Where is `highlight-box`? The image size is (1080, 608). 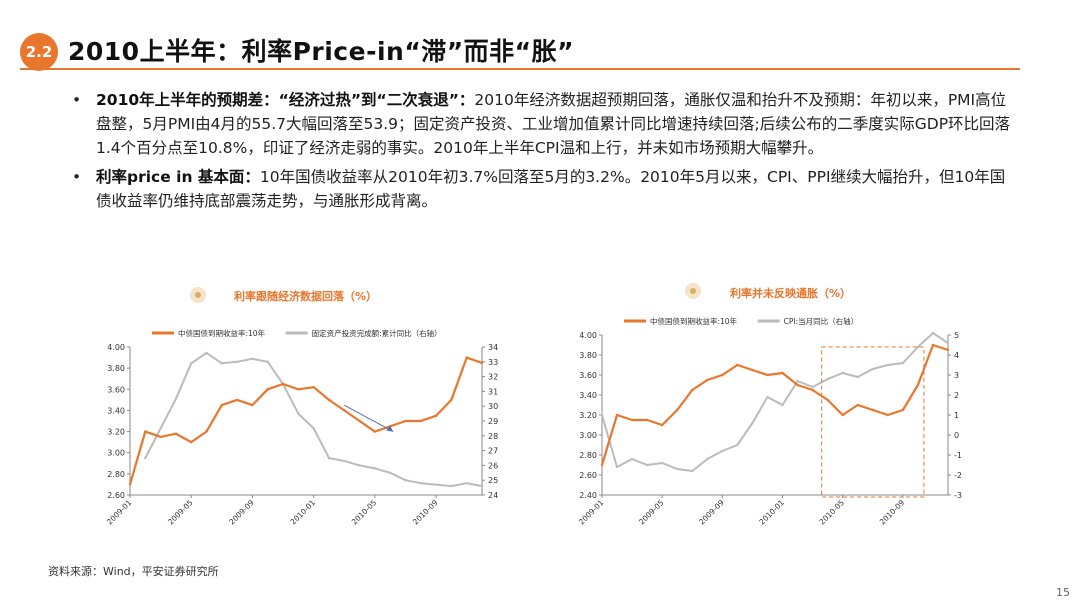 highlight-box is located at coordinates (873, 422).